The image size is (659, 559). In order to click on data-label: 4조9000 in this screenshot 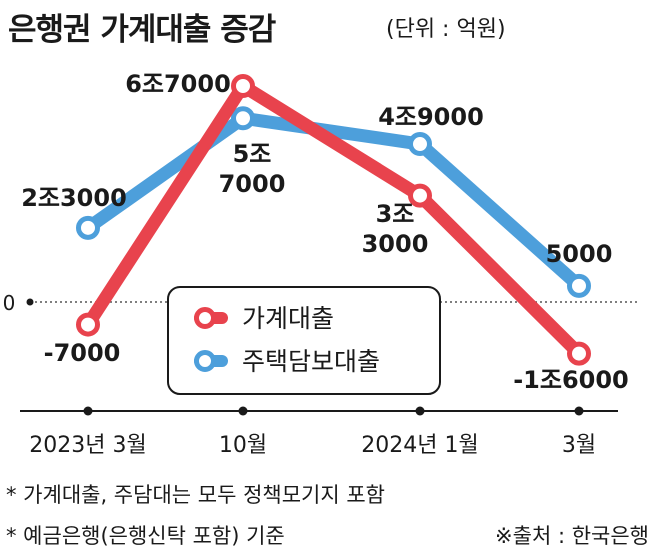, I will do `click(431, 117)`.